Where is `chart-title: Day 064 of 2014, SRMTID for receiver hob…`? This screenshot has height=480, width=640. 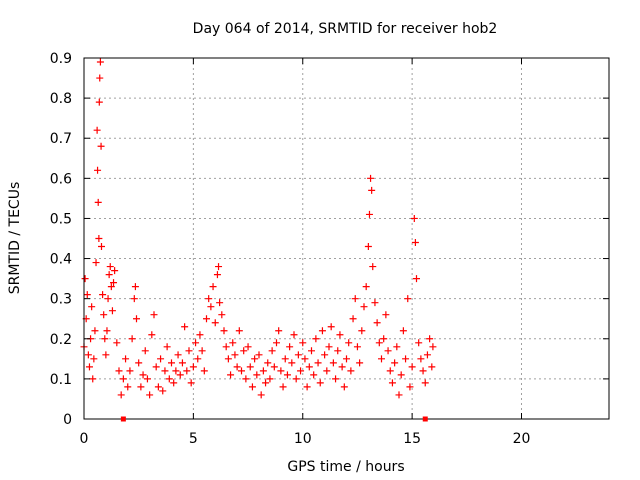 chart-title: Day 064 of 2014, SRMTID for receiver hob… is located at coordinates (345, 29).